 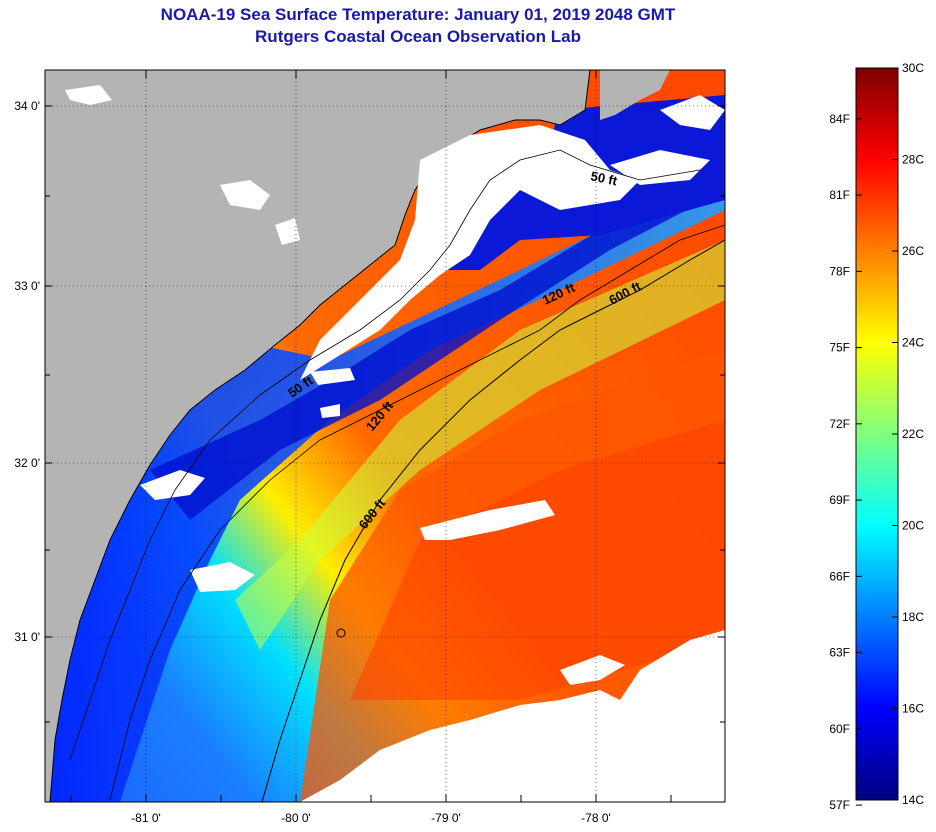 I want to click on colorbar-fahrenheit-label: 72F, so click(x=839, y=424).